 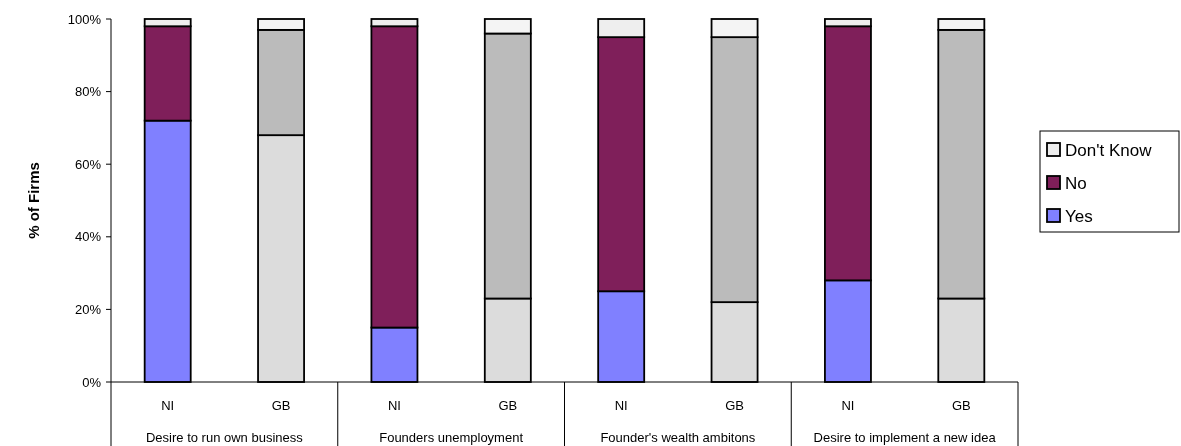 I want to click on y-tick-label: 40%, so click(x=88, y=237).